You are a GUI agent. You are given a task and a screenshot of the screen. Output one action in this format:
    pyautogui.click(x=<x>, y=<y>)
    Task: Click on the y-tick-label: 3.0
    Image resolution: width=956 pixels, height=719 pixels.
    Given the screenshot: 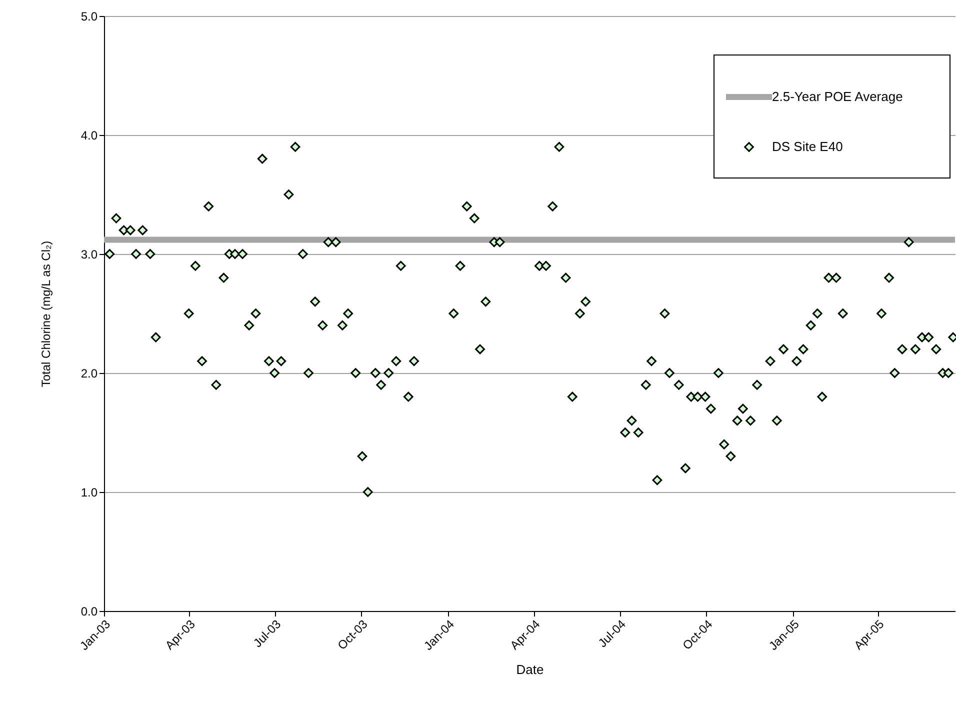 What is the action you would take?
    pyautogui.click(x=89, y=255)
    